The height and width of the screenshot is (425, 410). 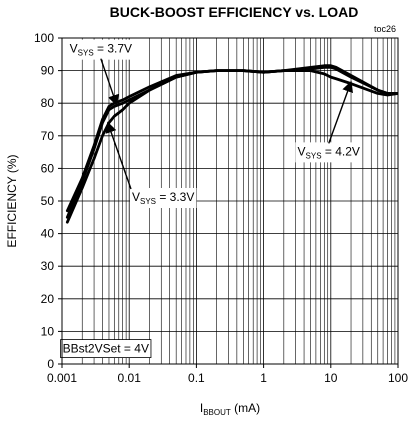 What do you see at coordinates (48, 103) in the screenshot?
I see `y-tick-label: 80` at bounding box center [48, 103].